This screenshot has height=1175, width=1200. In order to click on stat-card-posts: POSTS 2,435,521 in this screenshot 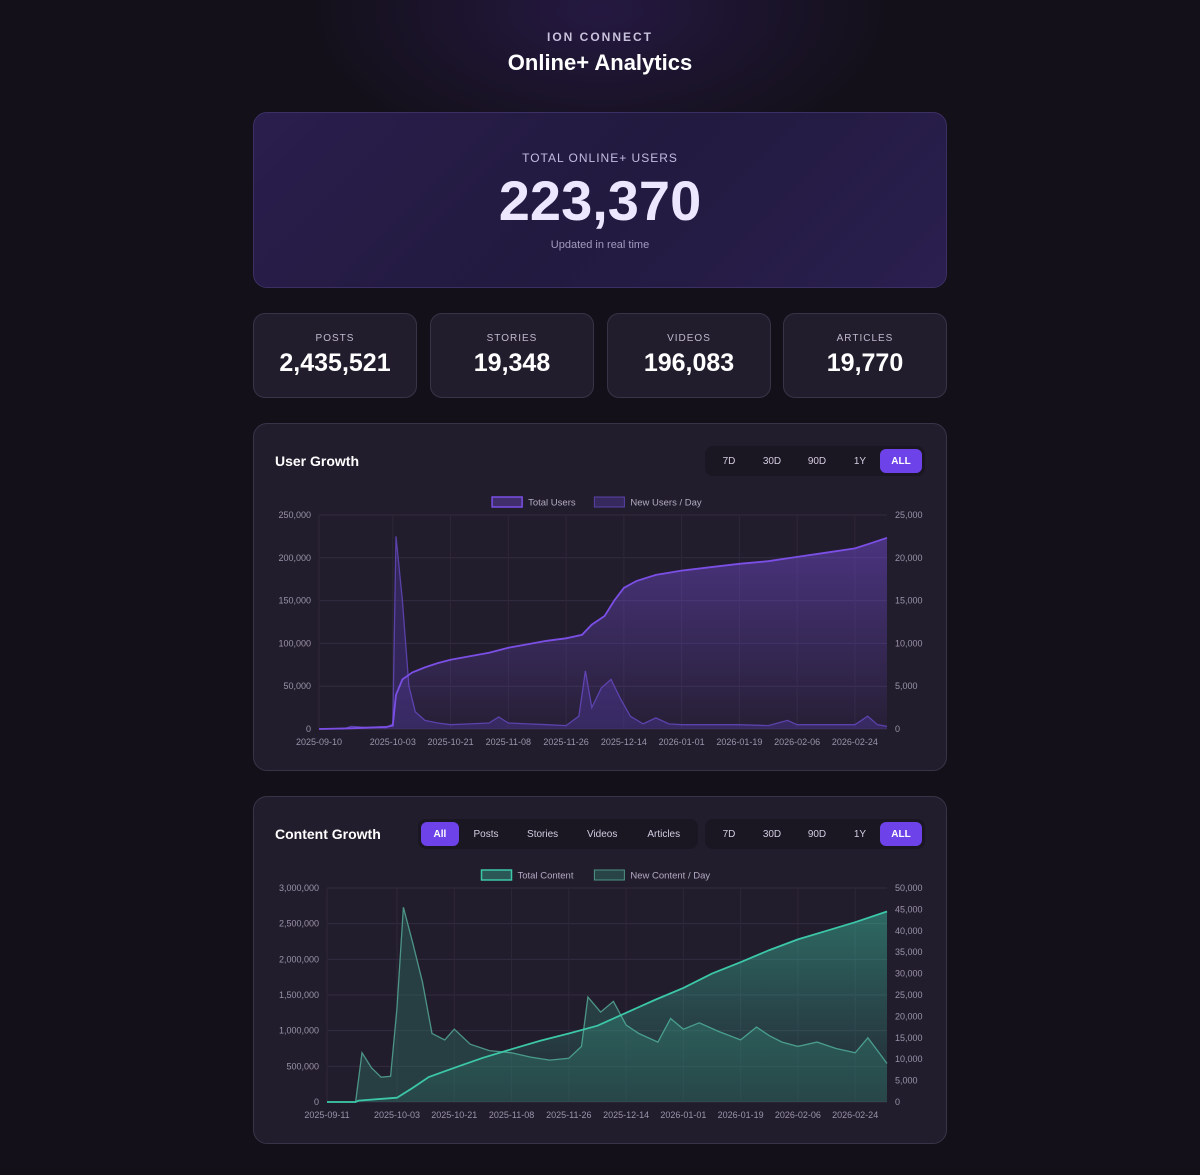, I will do `click(335, 355)`.